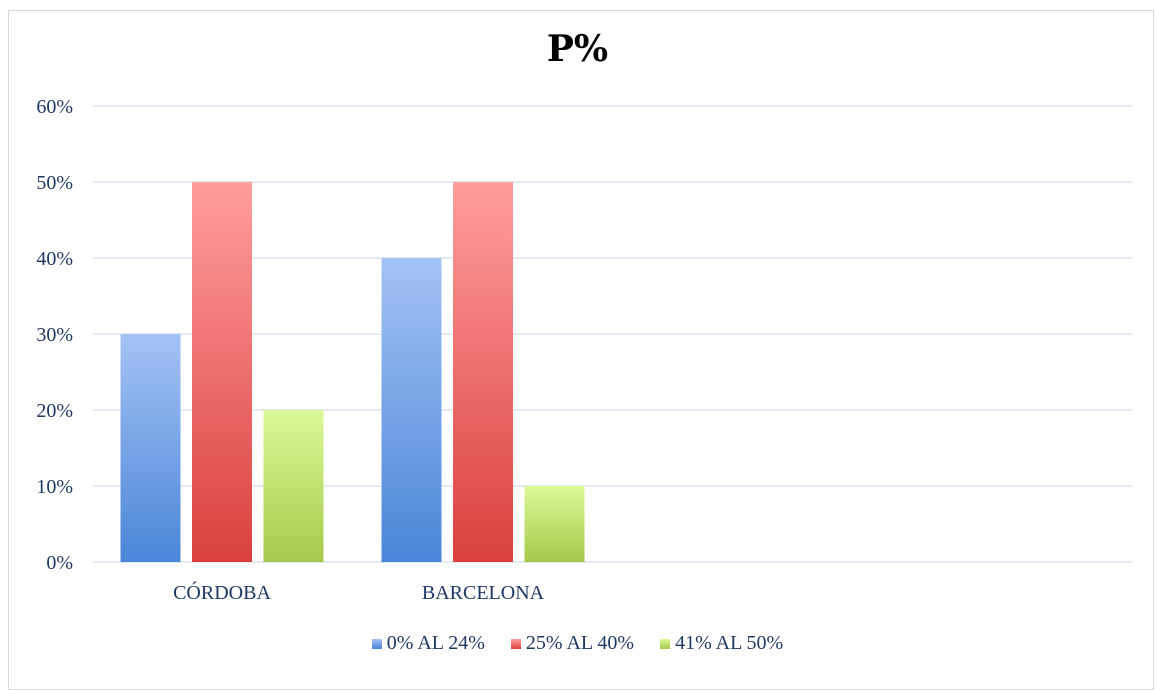  What do you see at coordinates (54, 335) in the screenshot?
I see `y-tick-label-3: 30%` at bounding box center [54, 335].